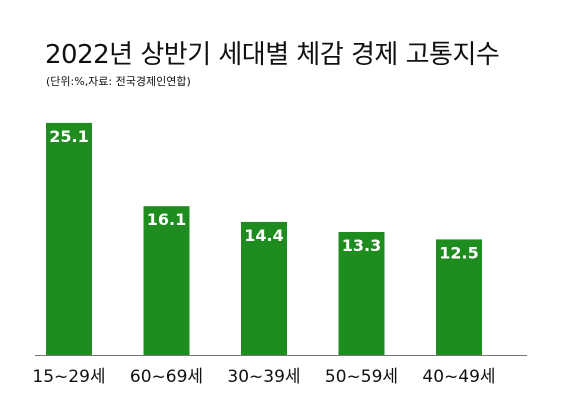  What do you see at coordinates (166, 219) in the screenshot?
I see `bar-value-label: 16.1` at bounding box center [166, 219].